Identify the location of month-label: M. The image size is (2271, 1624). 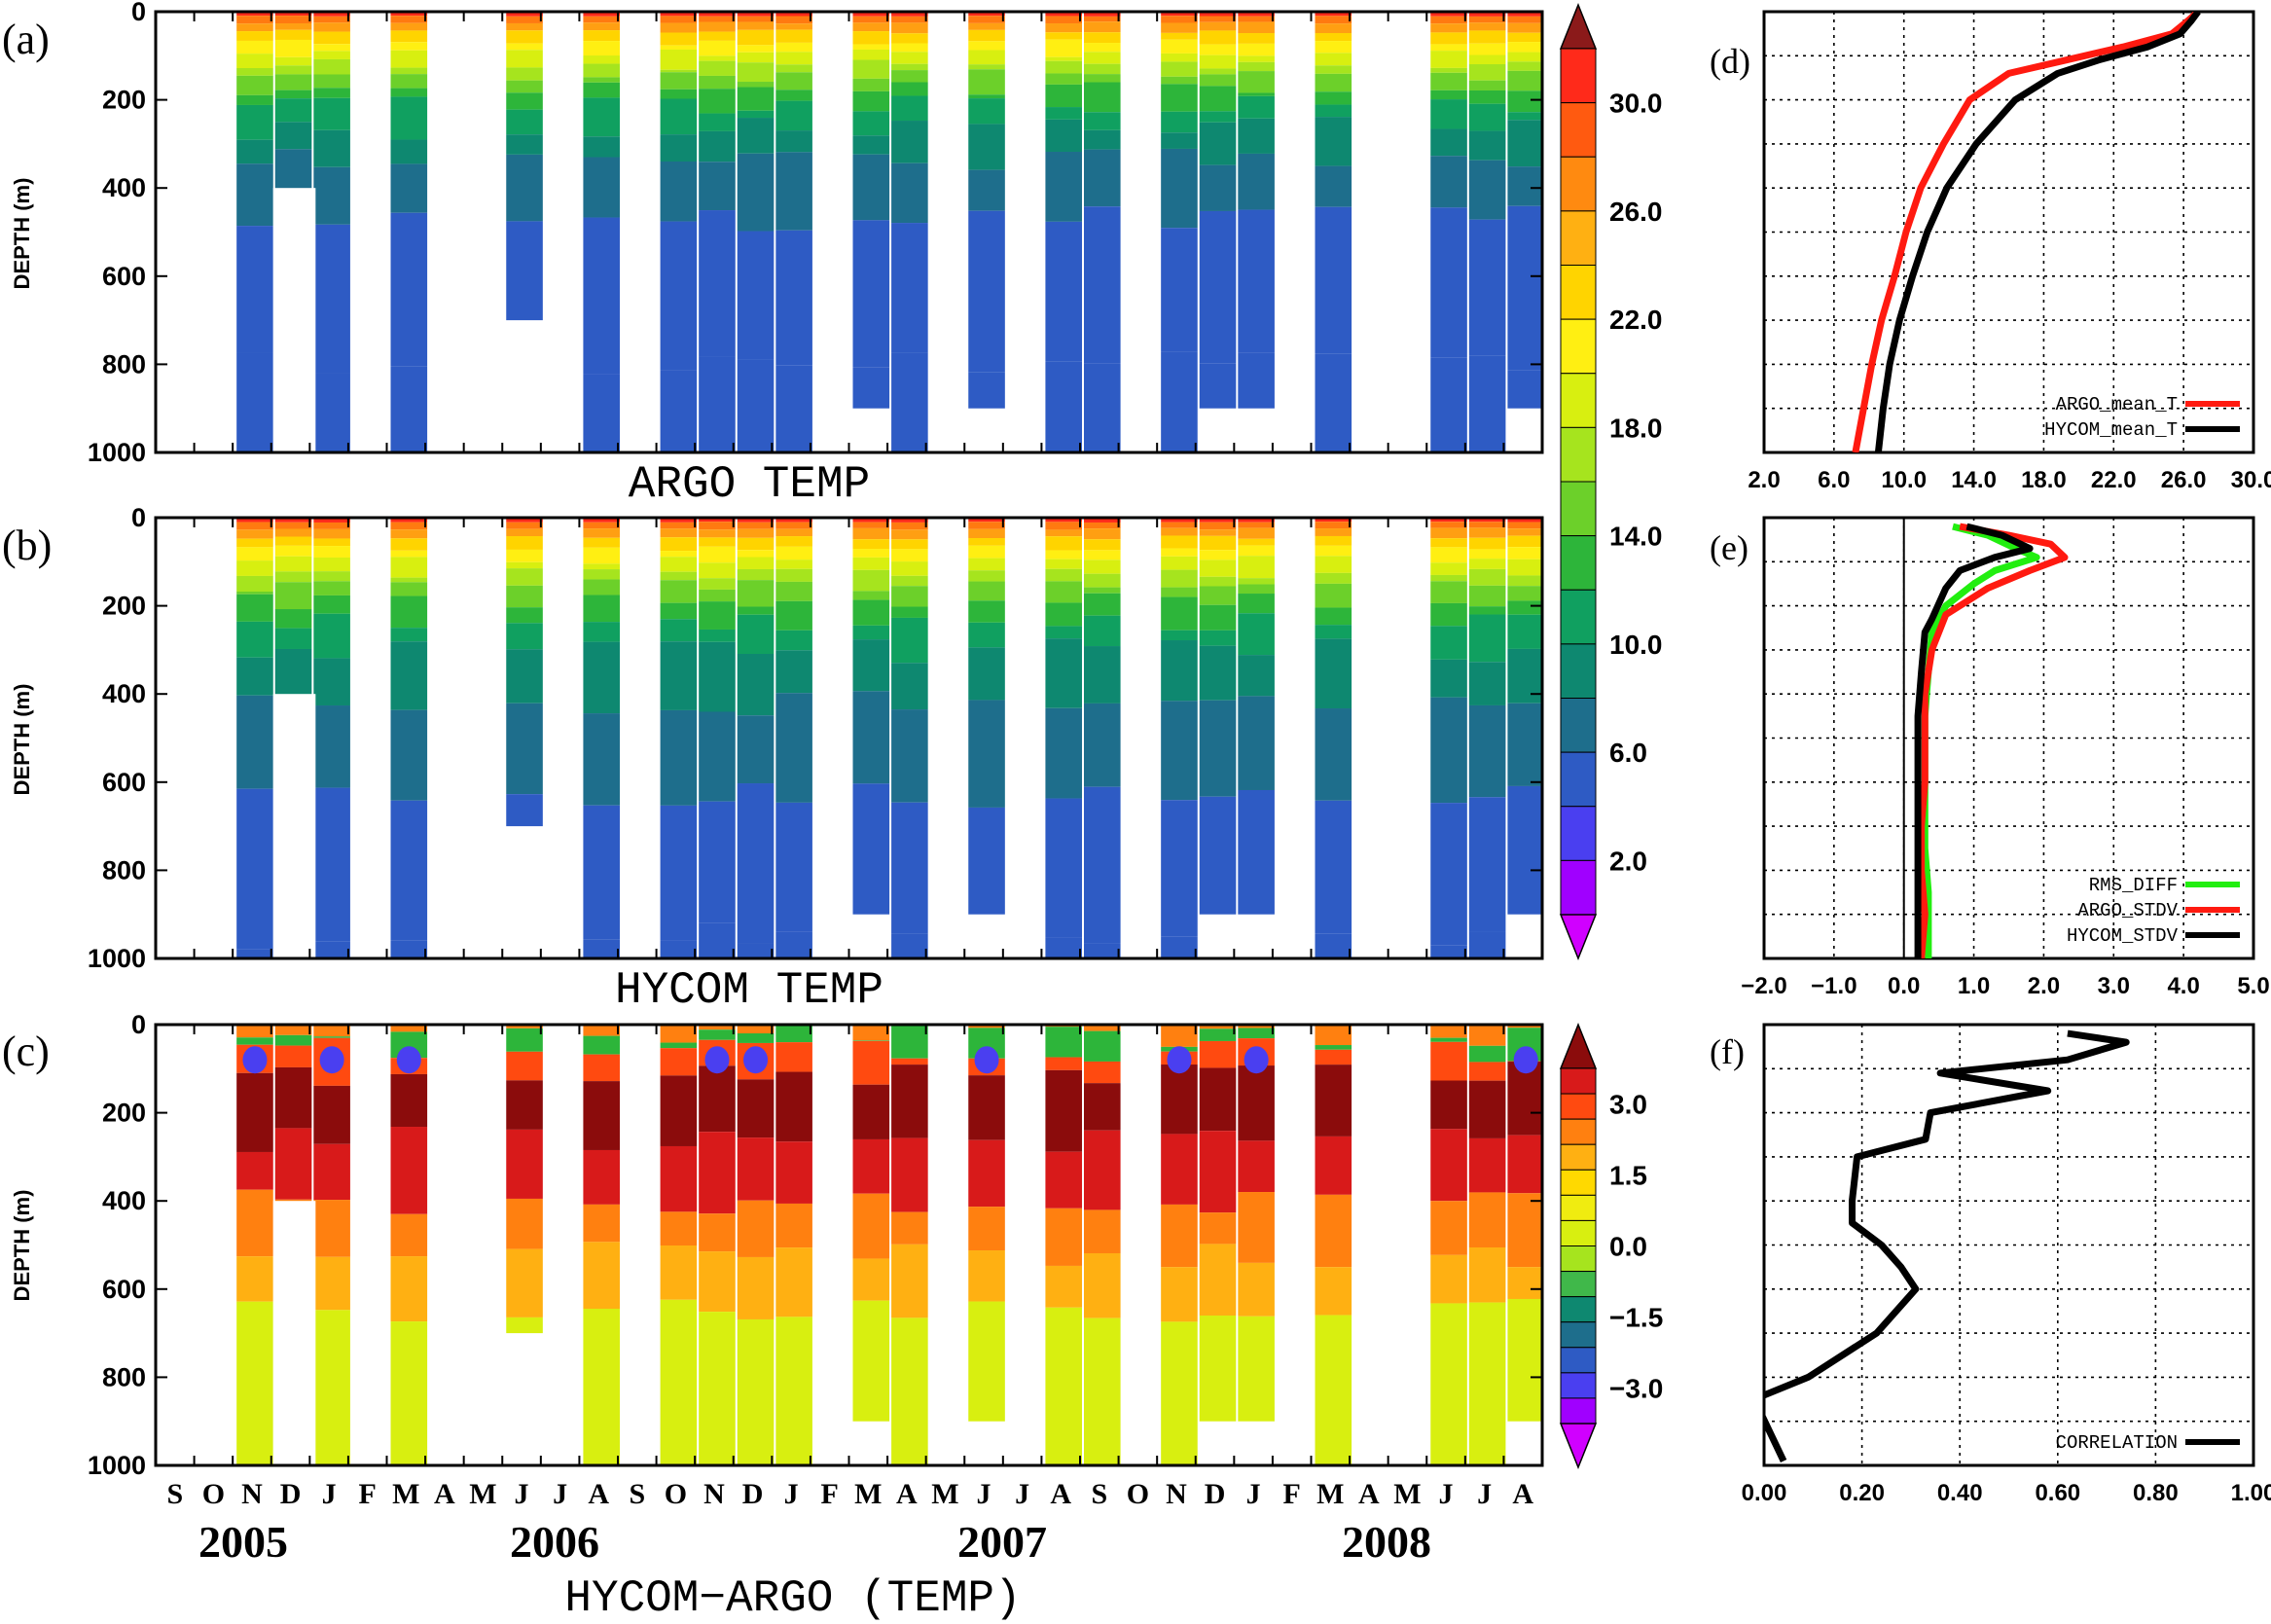
(868, 1494).